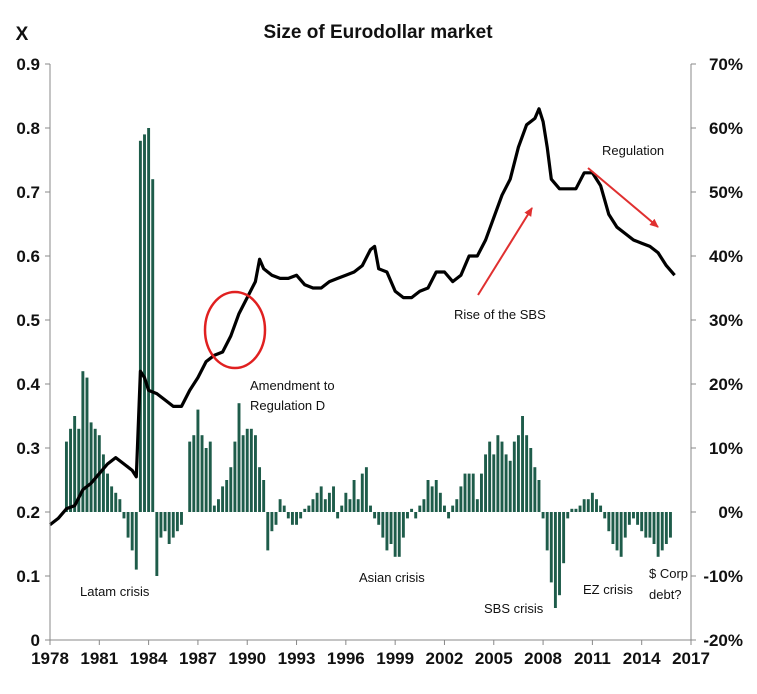  I want to click on x-axis-tick-label: 1978, so click(50, 658).